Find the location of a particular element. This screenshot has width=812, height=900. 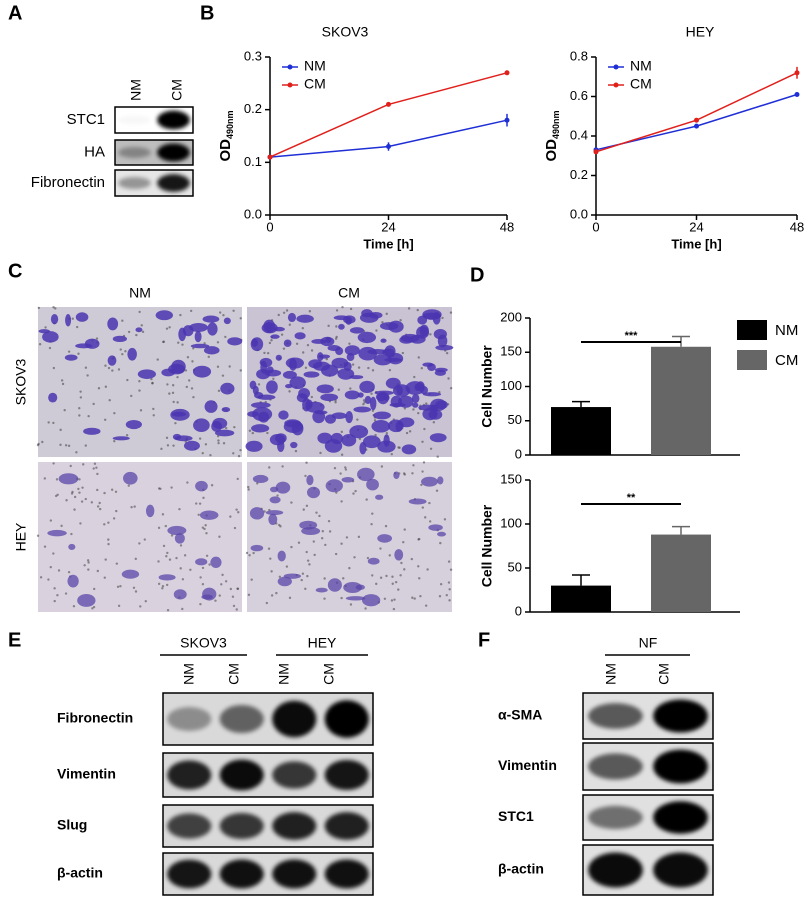

lane-label: NM is located at coordinates (136, 90).